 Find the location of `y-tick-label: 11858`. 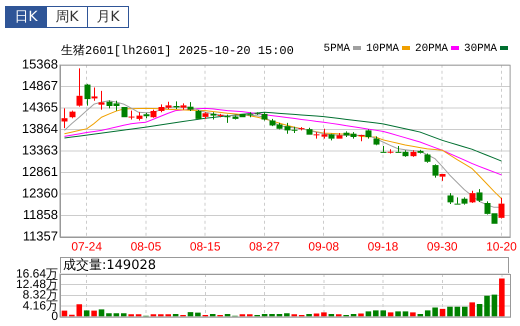

y-tick-label: 11858 is located at coordinates (40, 214).